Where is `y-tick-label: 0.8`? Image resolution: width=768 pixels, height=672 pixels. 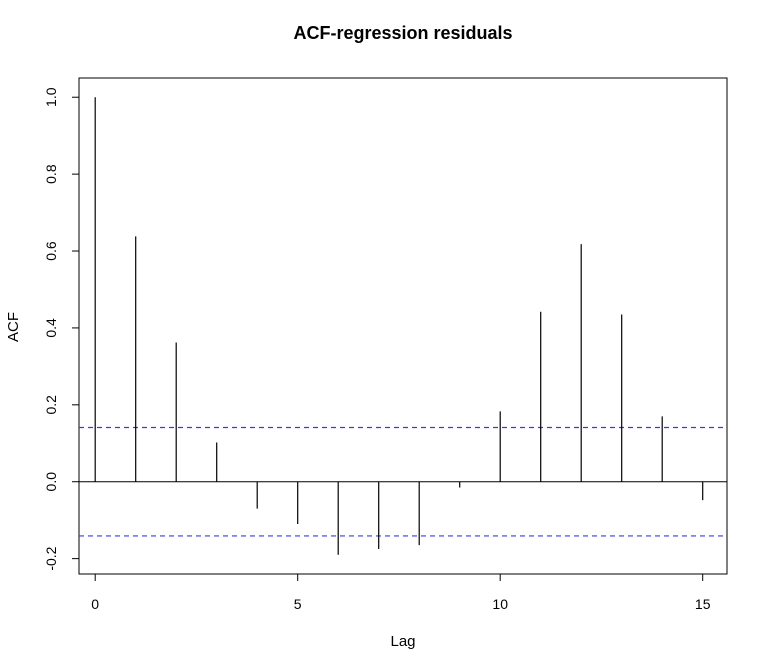 y-tick-label: 0.8 is located at coordinates (51, 174).